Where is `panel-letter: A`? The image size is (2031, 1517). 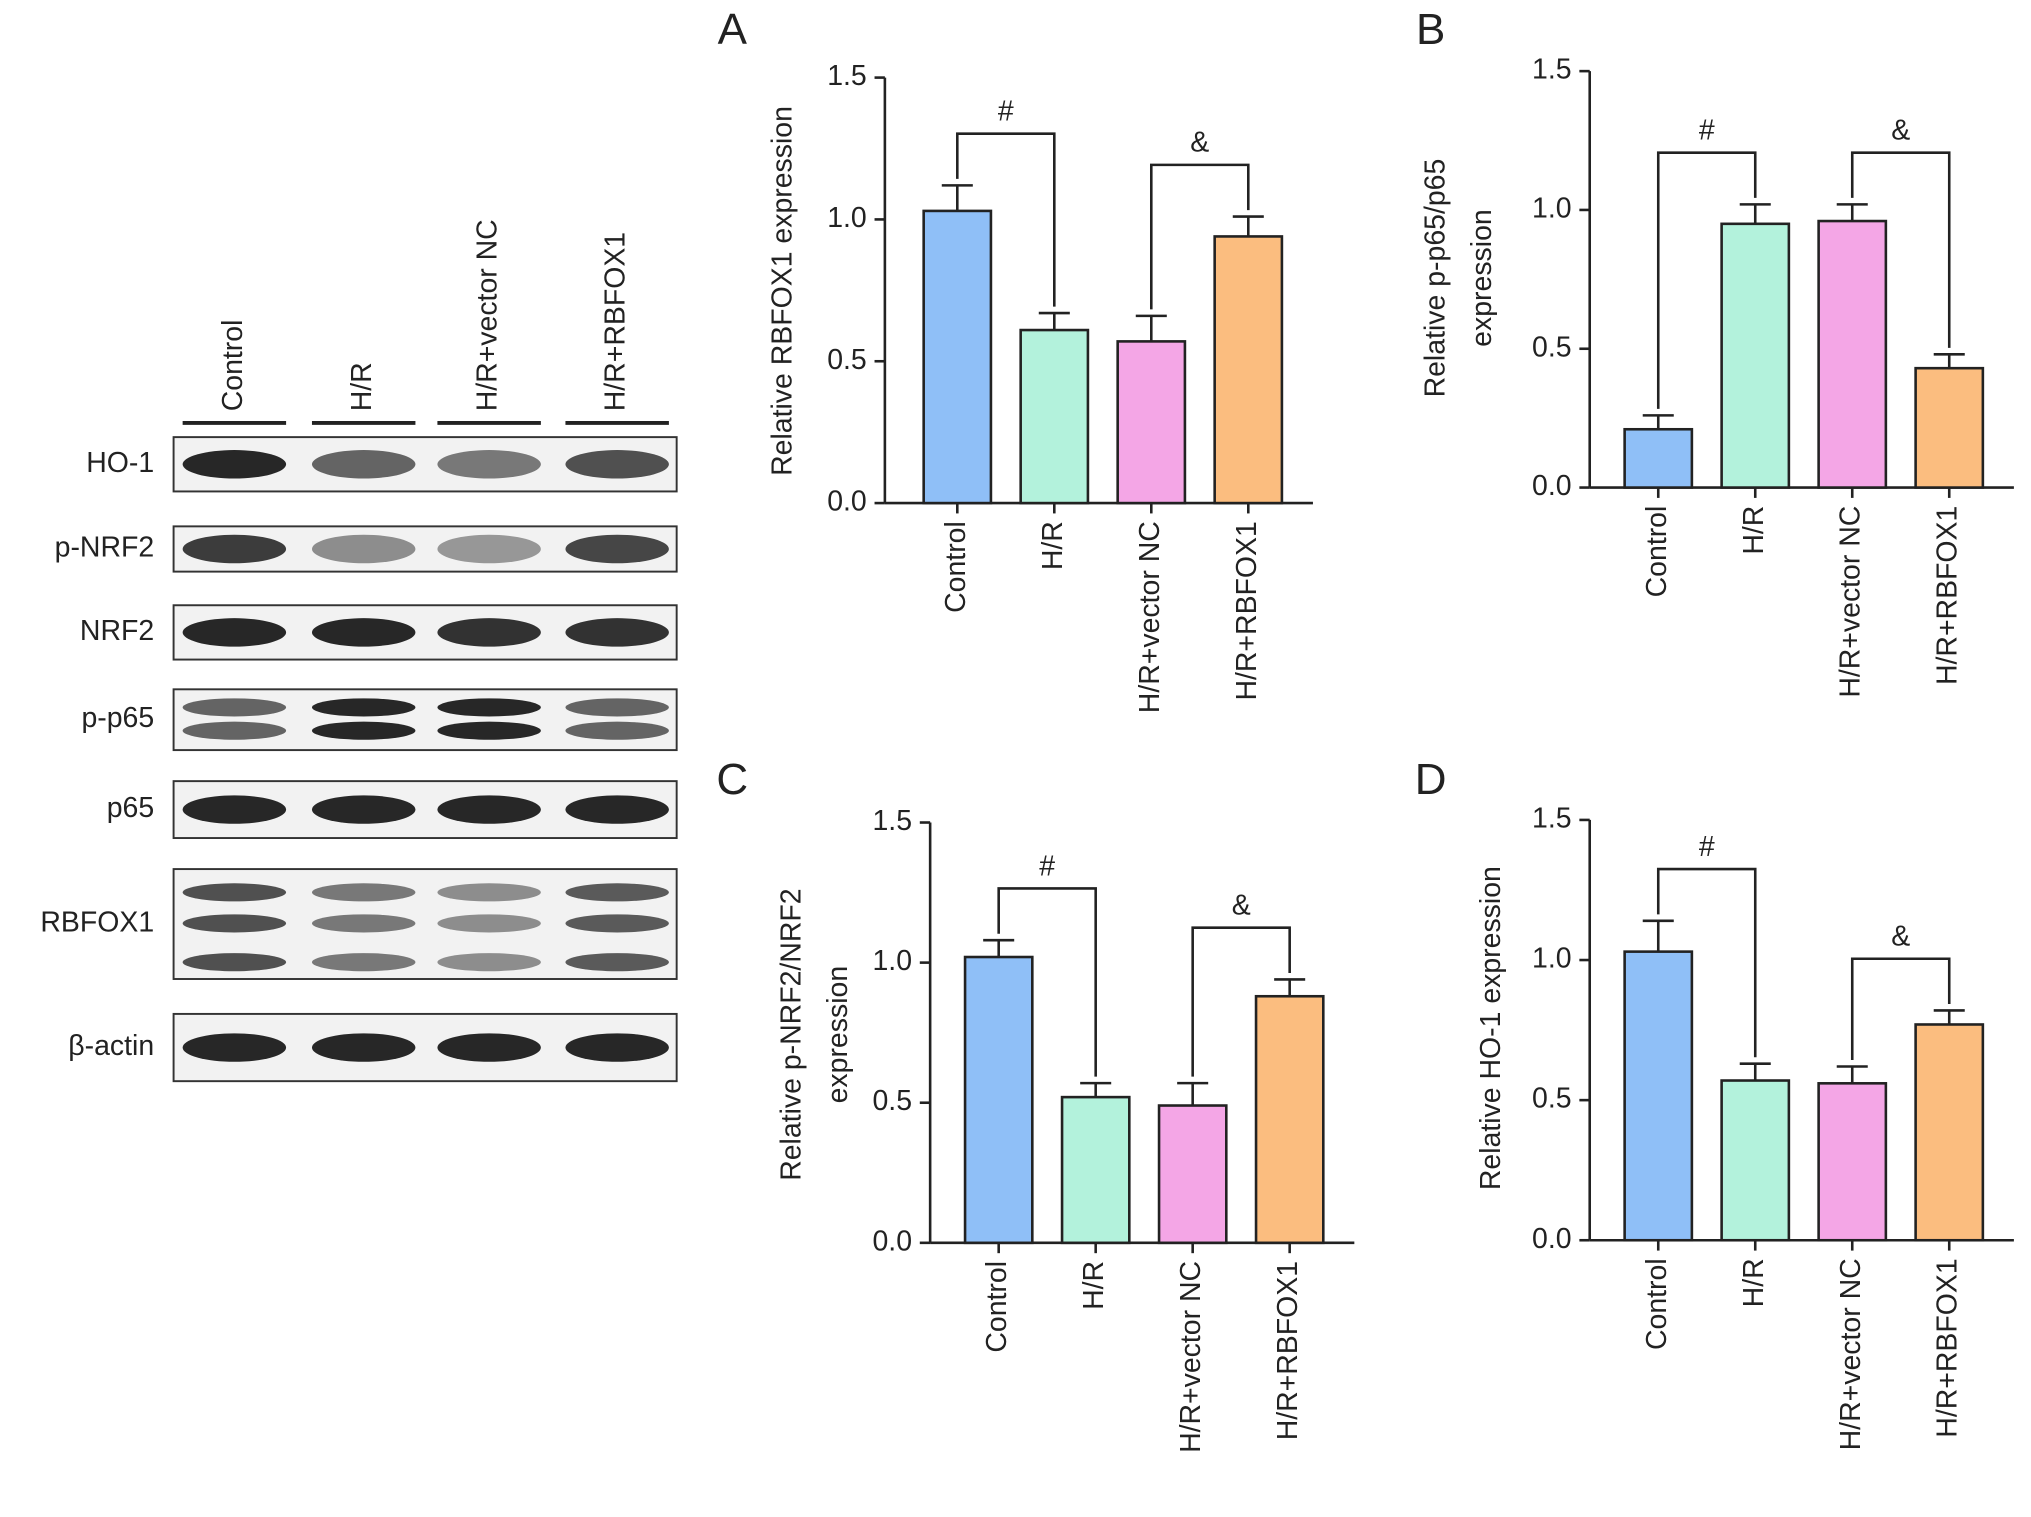
panel-letter: A is located at coordinates (733, 29).